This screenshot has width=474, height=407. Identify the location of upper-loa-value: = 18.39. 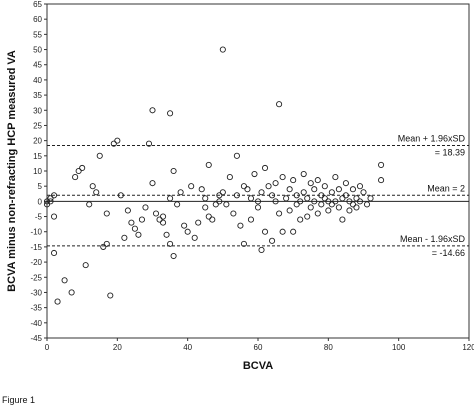
(450, 153).